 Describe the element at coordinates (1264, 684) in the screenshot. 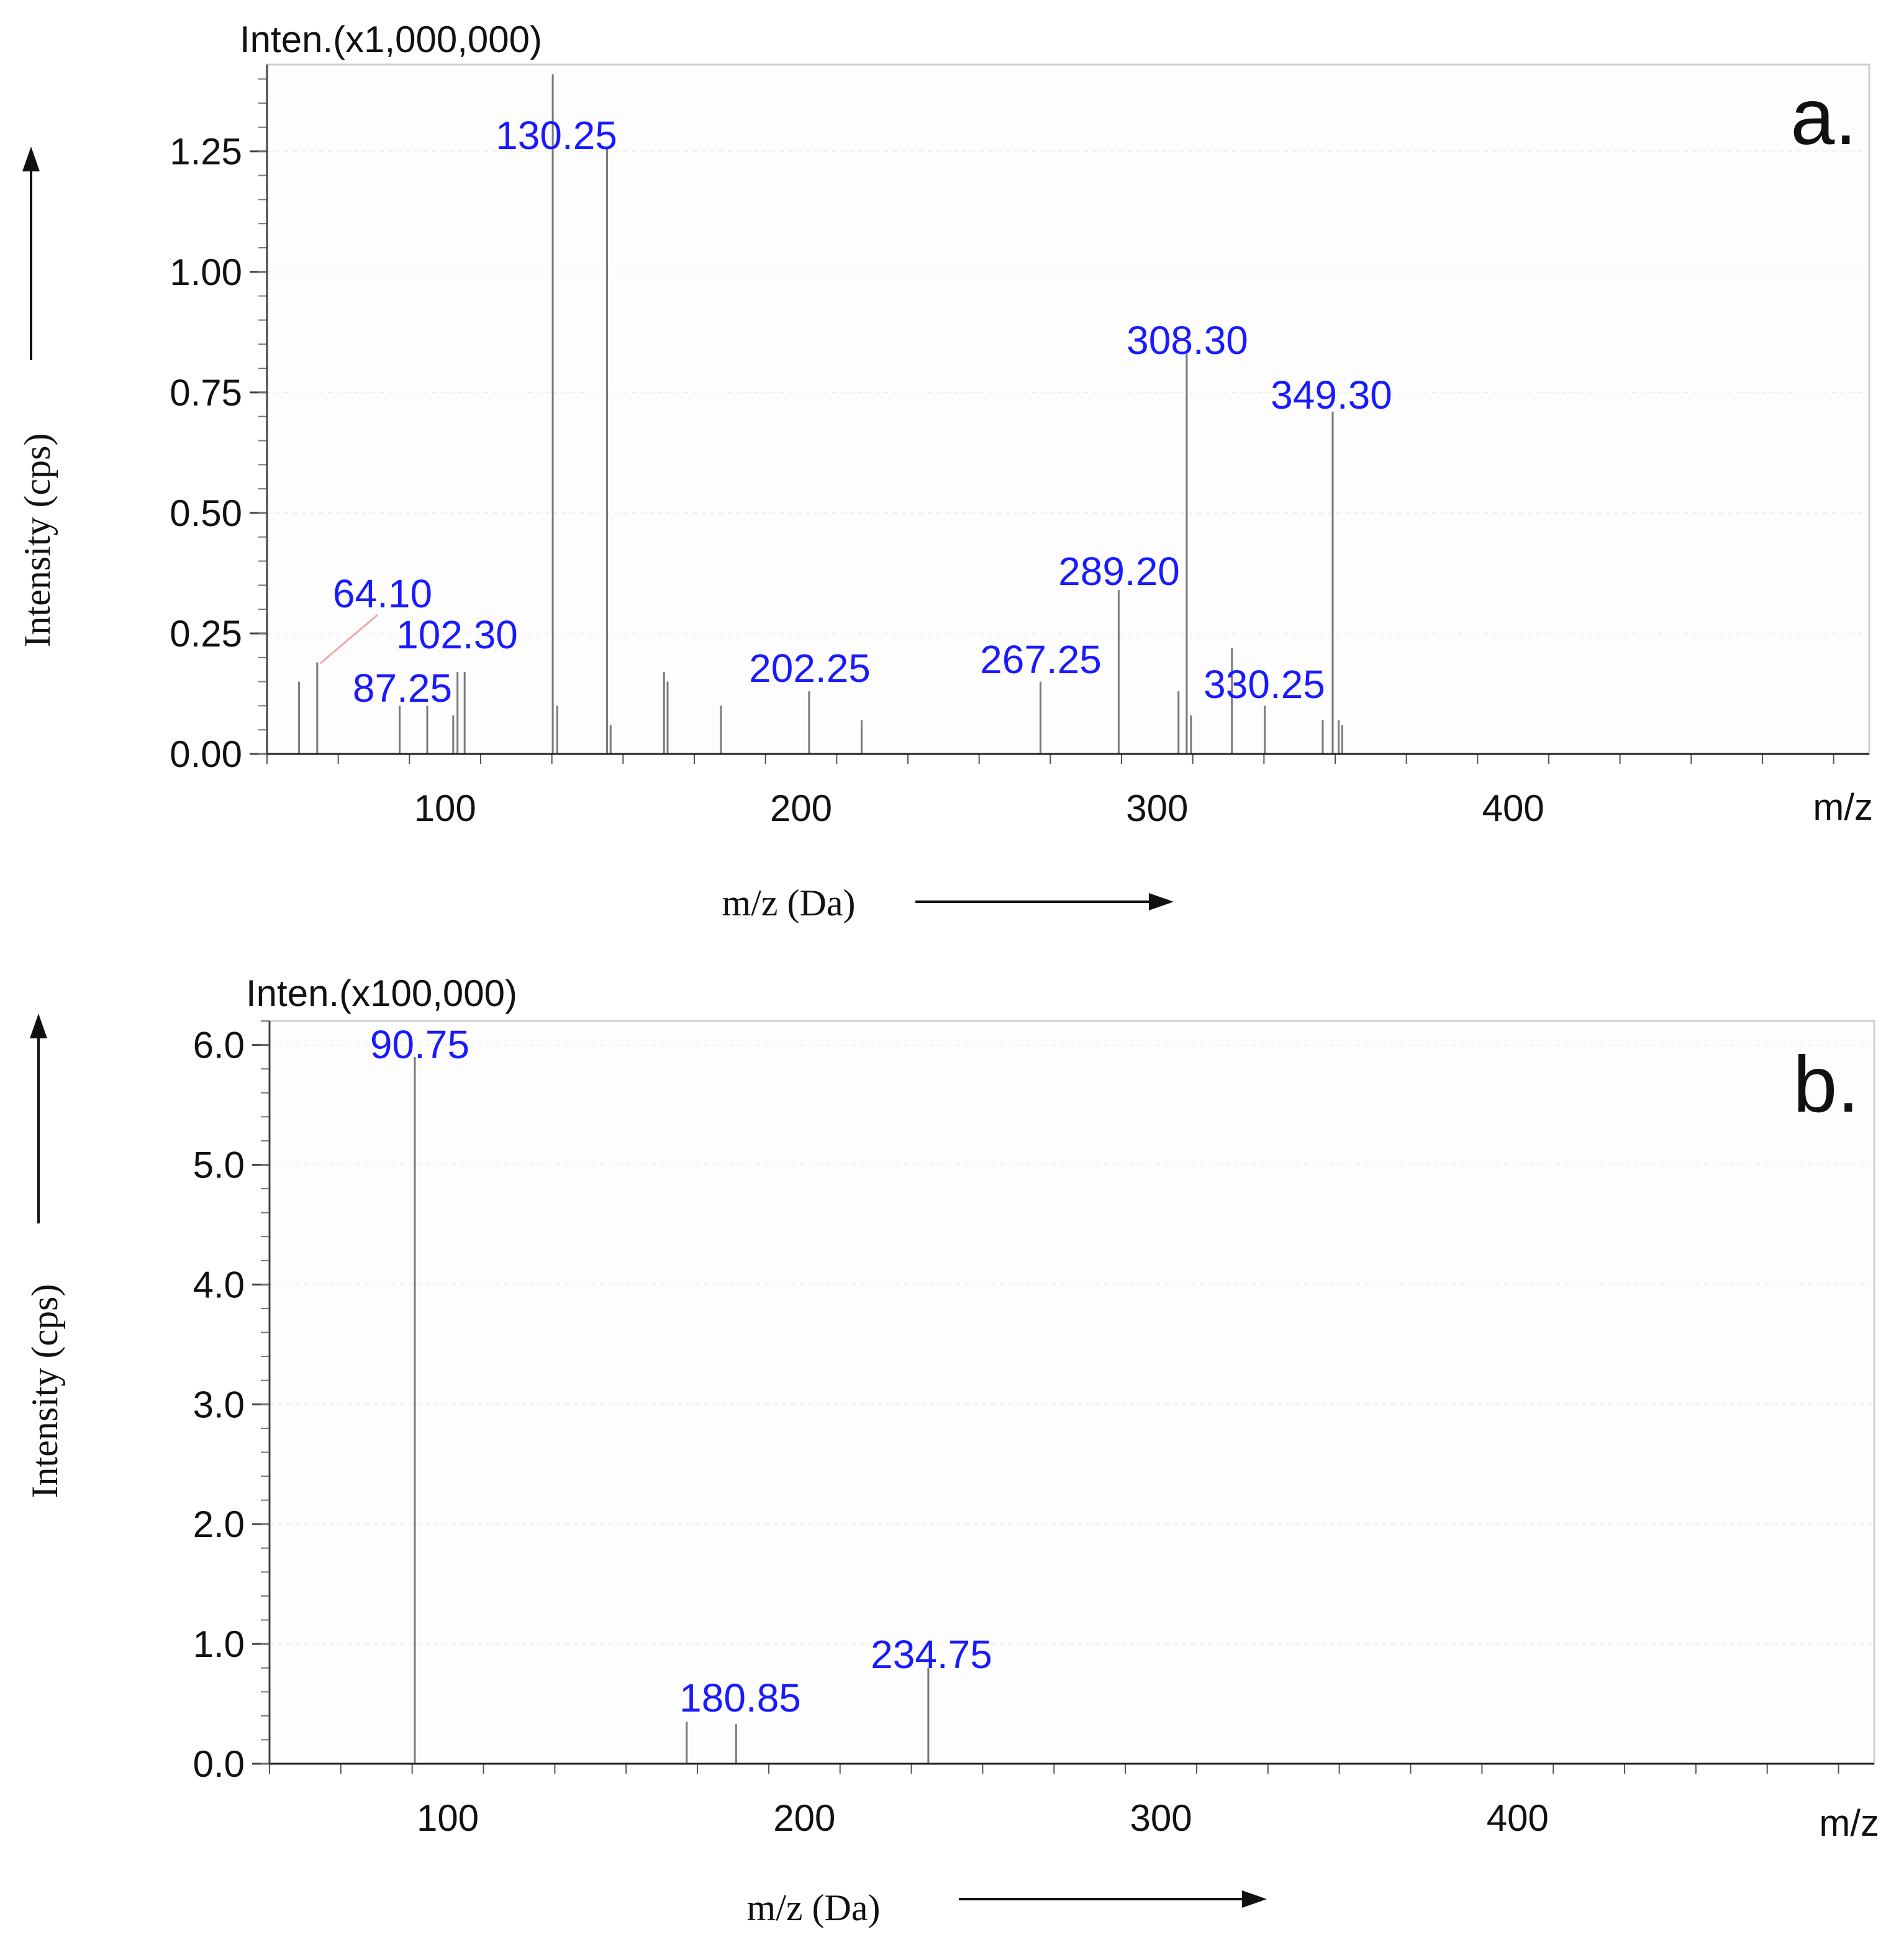

I see `peak-label: 330.25` at that location.